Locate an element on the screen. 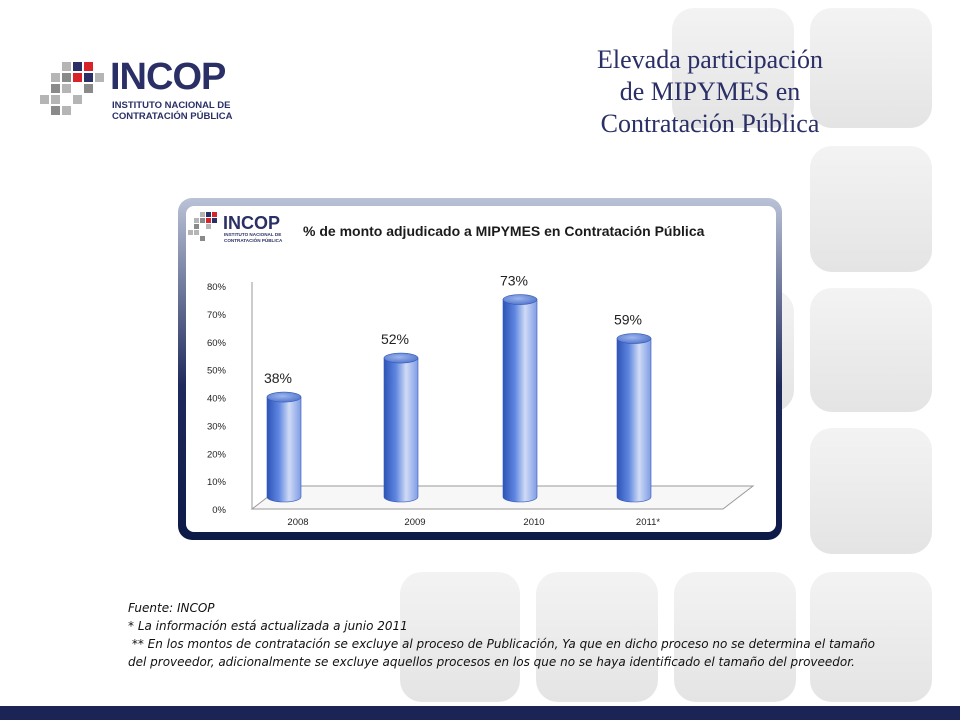 This screenshot has width=960, height=720. logo-mark-icon is located at coordinates (72, 88).